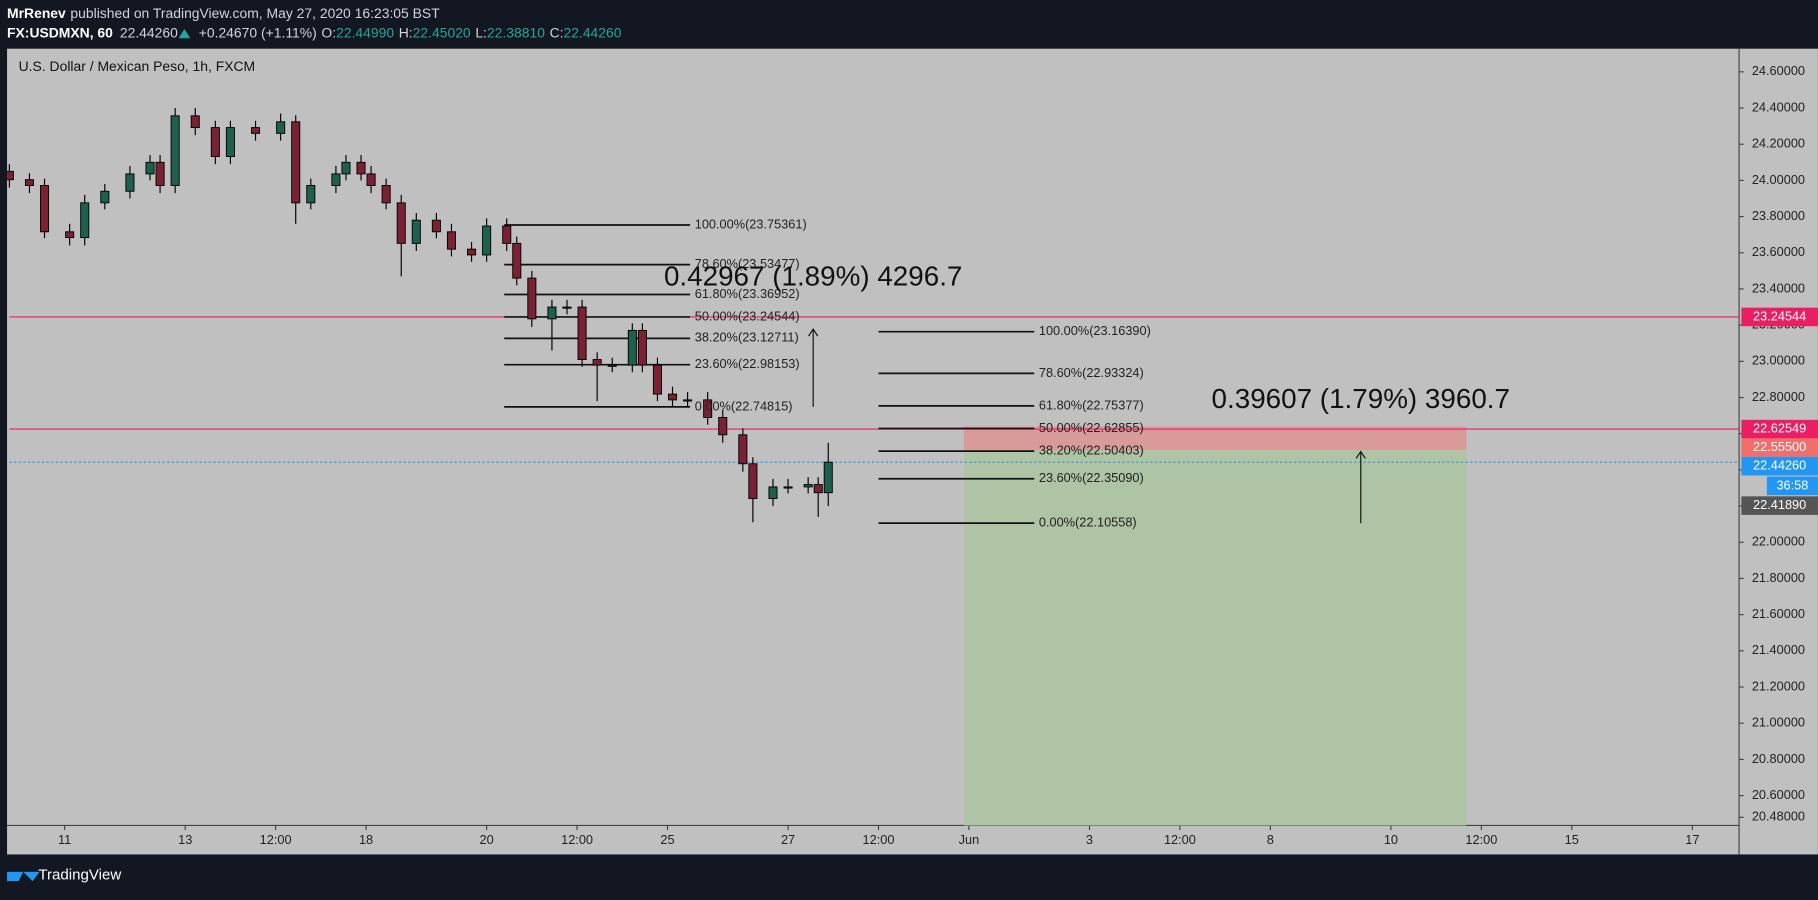 The width and height of the screenshot is (1818, 900). Describe the element at coordinates (744, 405) in the screenshot. I see `fib-label: 0.00%(22.74815)` at that location.